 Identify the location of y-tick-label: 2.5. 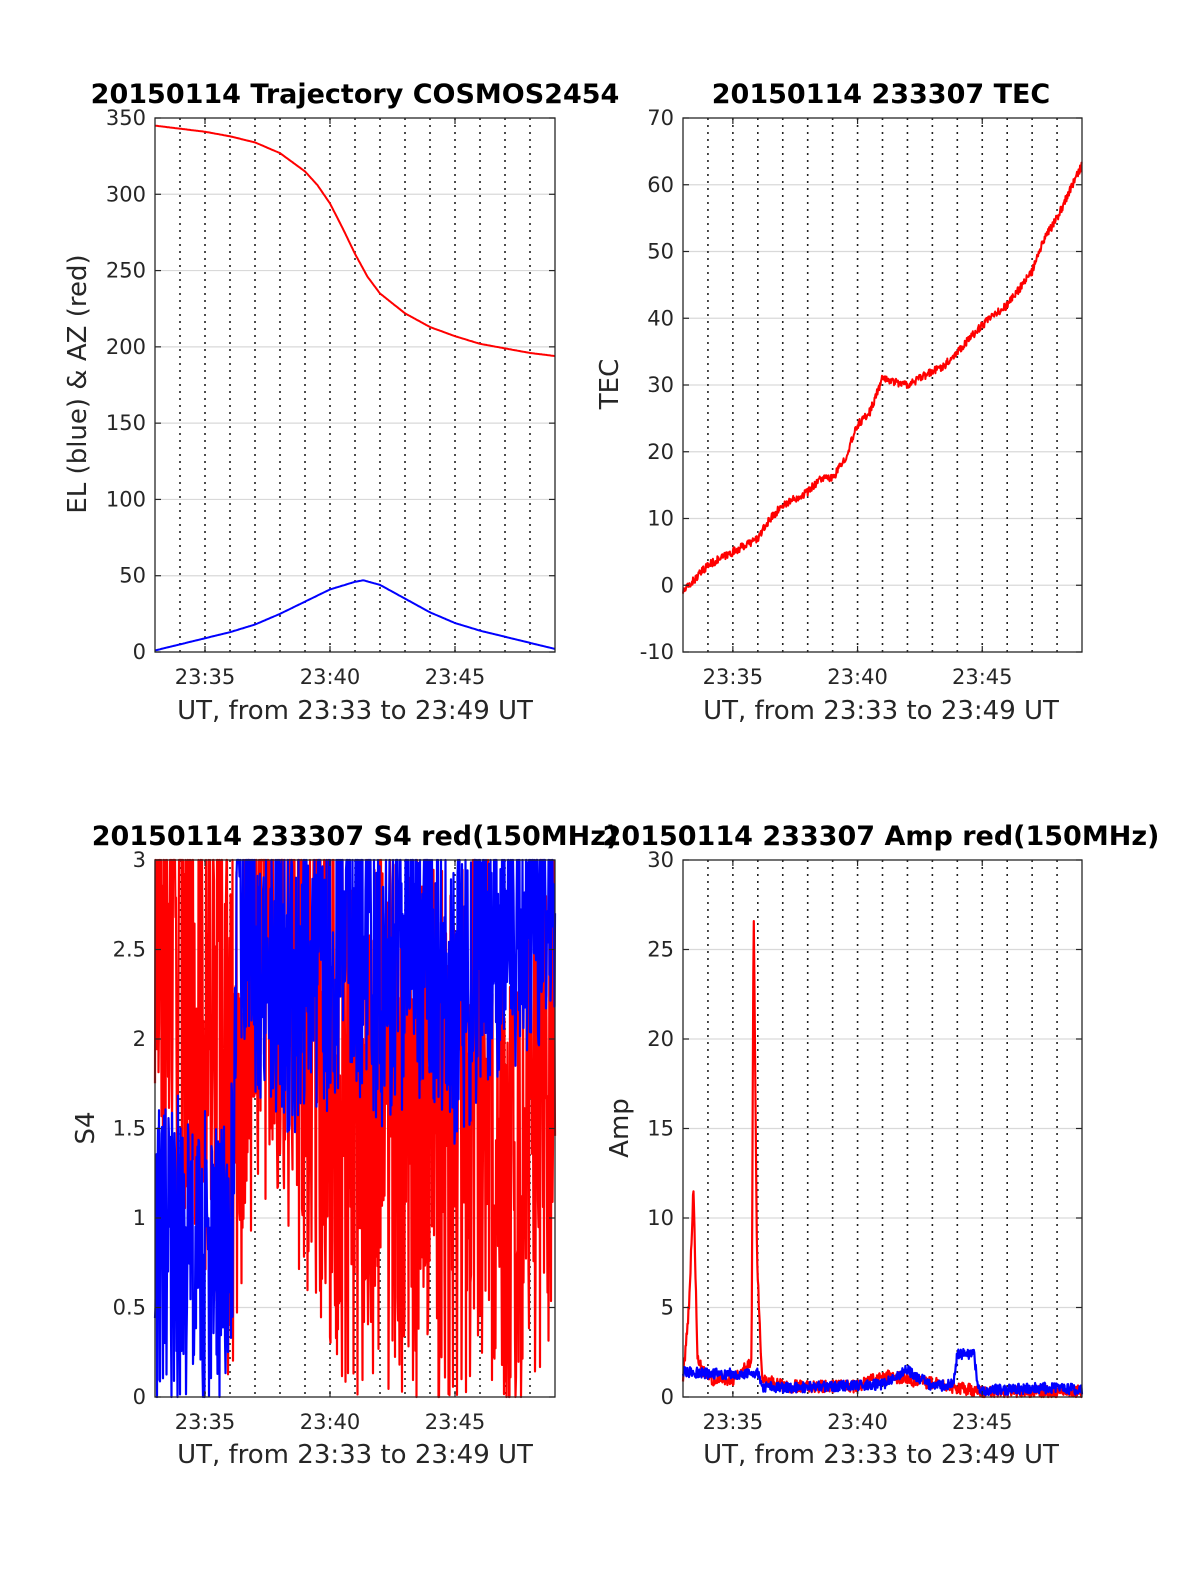
(129, 950).